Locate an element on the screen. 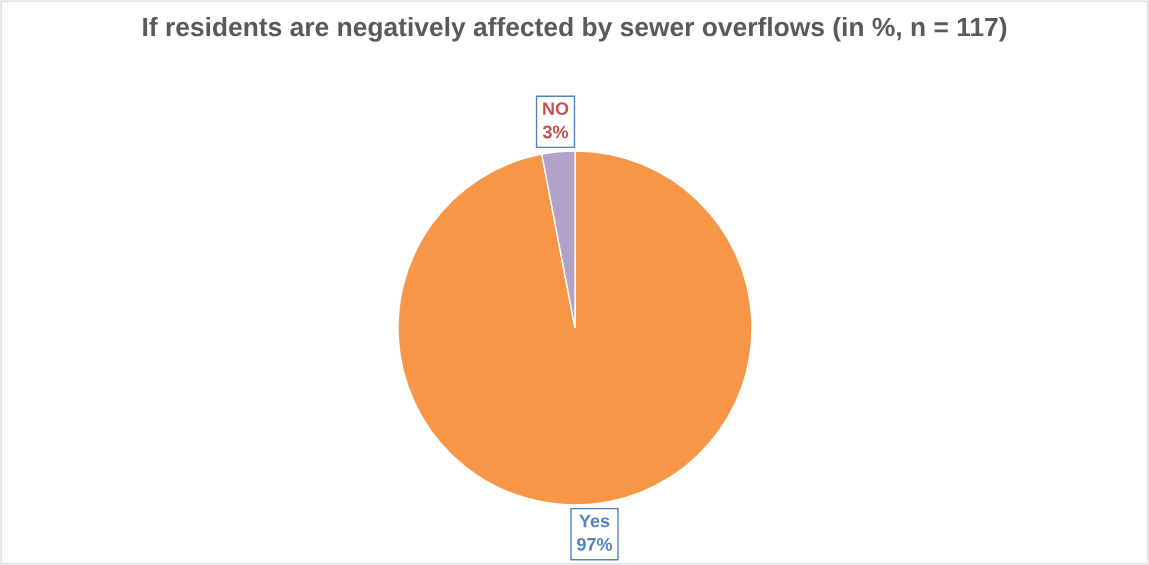 This screenshot has height=565, width=1149. slice-label: NO is located at coordinates (556, 108).